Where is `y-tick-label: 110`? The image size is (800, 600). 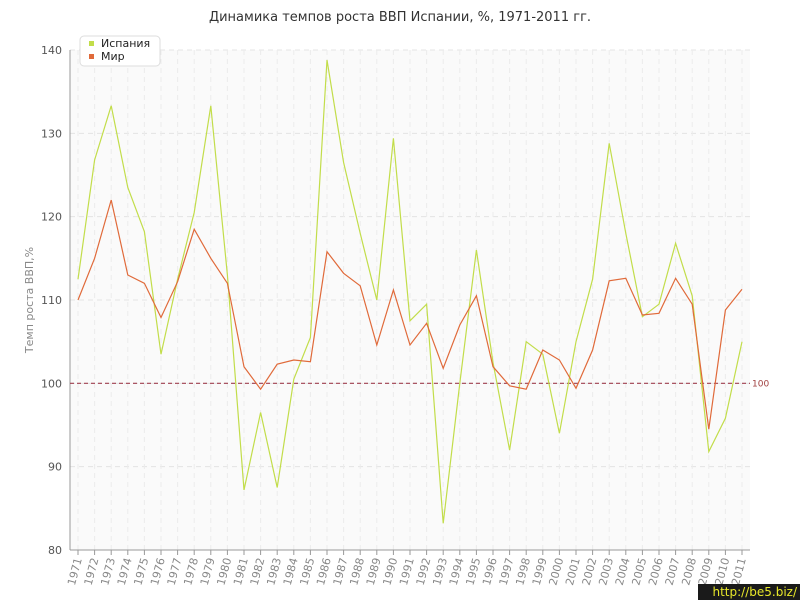
y-tick-label: 110 is located at coordinates (51, 300).